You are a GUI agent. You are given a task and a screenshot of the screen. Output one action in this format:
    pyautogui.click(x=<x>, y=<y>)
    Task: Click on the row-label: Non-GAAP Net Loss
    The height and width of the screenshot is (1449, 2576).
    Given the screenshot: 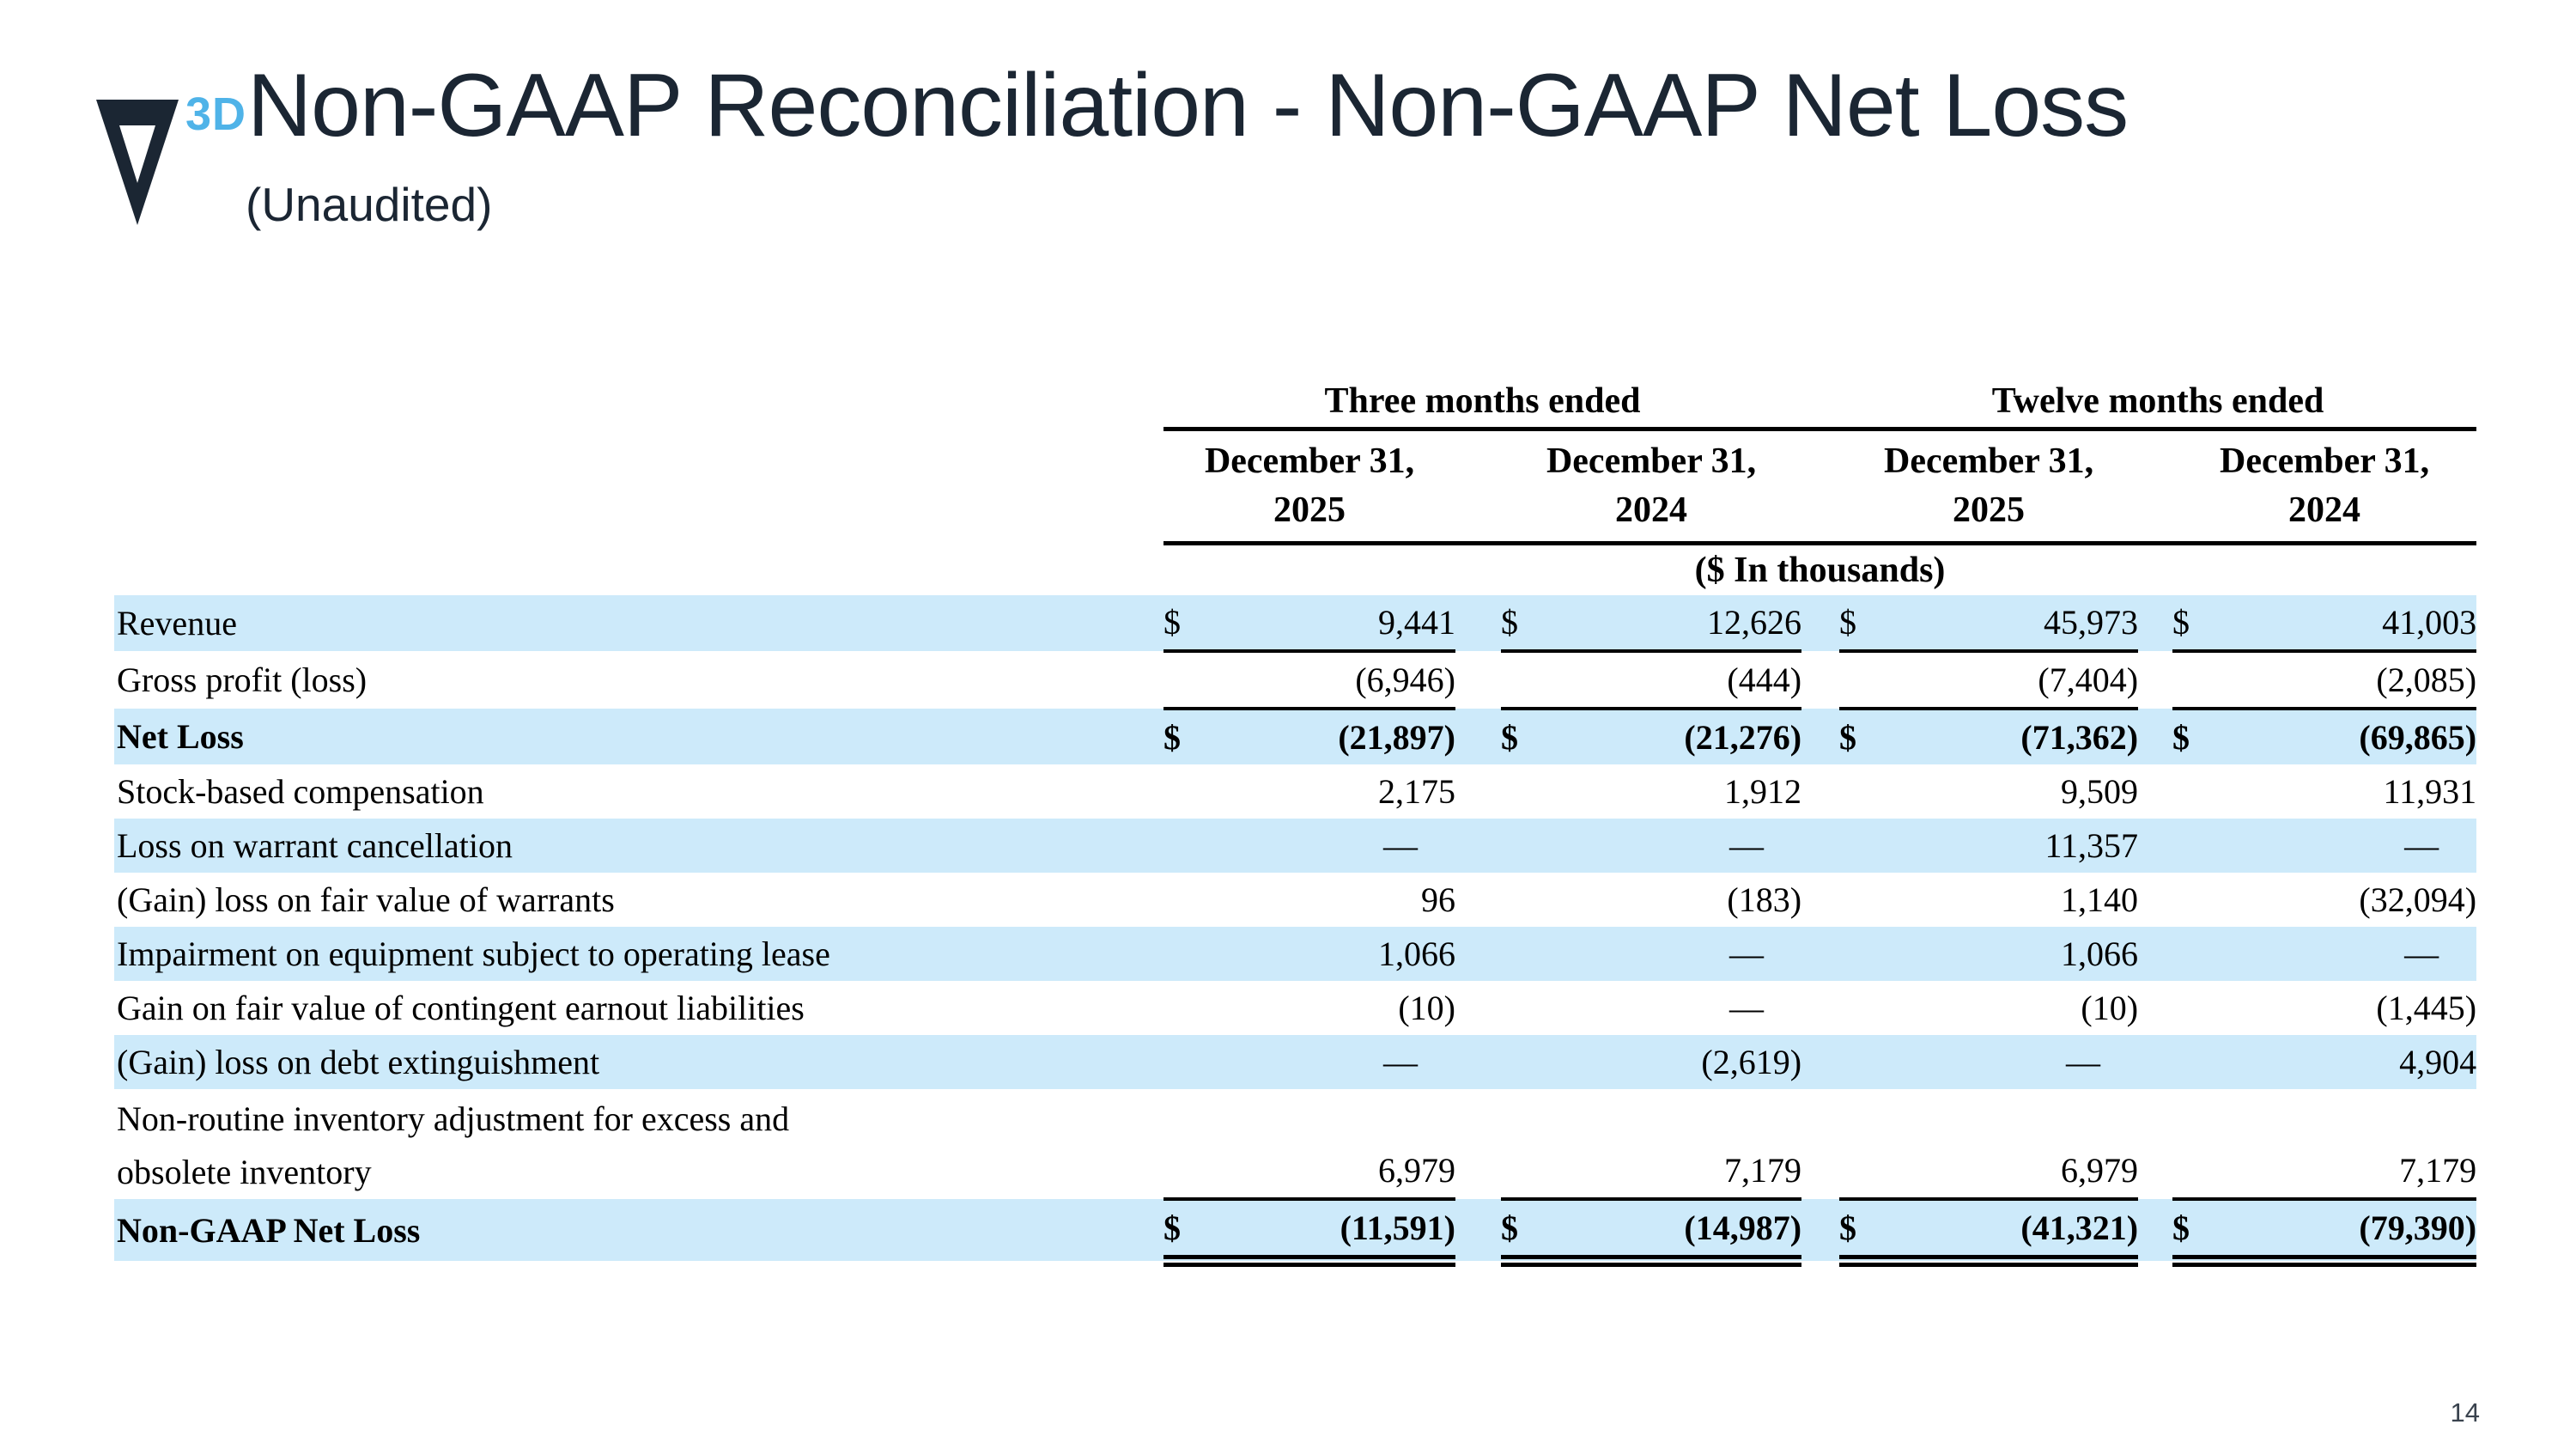 What is the action you would take?
    pyautogui.click(x=638, y=1230)
    